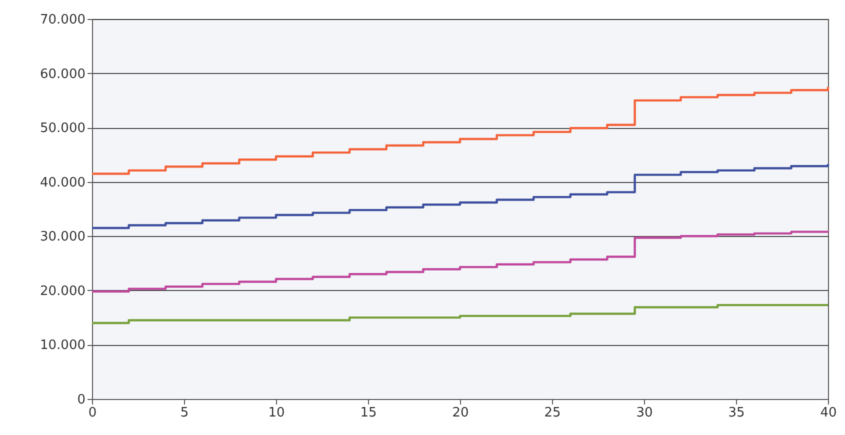 This screenshot has height=435, width=845. What do you see at coordinates (184, 413) in the screenshot?
I see `x-tick-label: 5` at bounding box center [184, 413].